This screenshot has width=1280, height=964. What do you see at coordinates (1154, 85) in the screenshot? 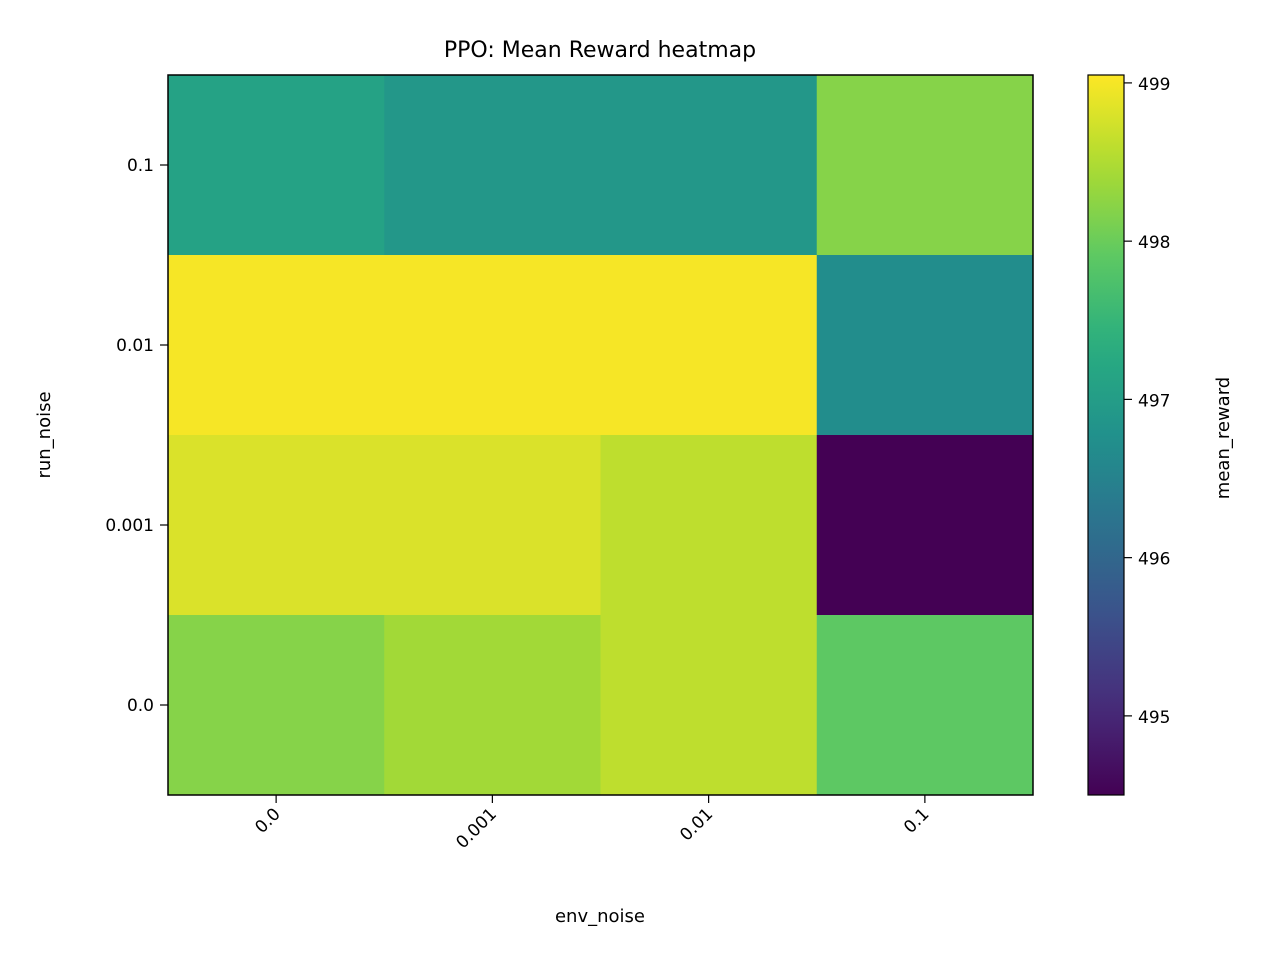
I see `colorbar-tick-label: 499` at bounding box center [1154, 85].